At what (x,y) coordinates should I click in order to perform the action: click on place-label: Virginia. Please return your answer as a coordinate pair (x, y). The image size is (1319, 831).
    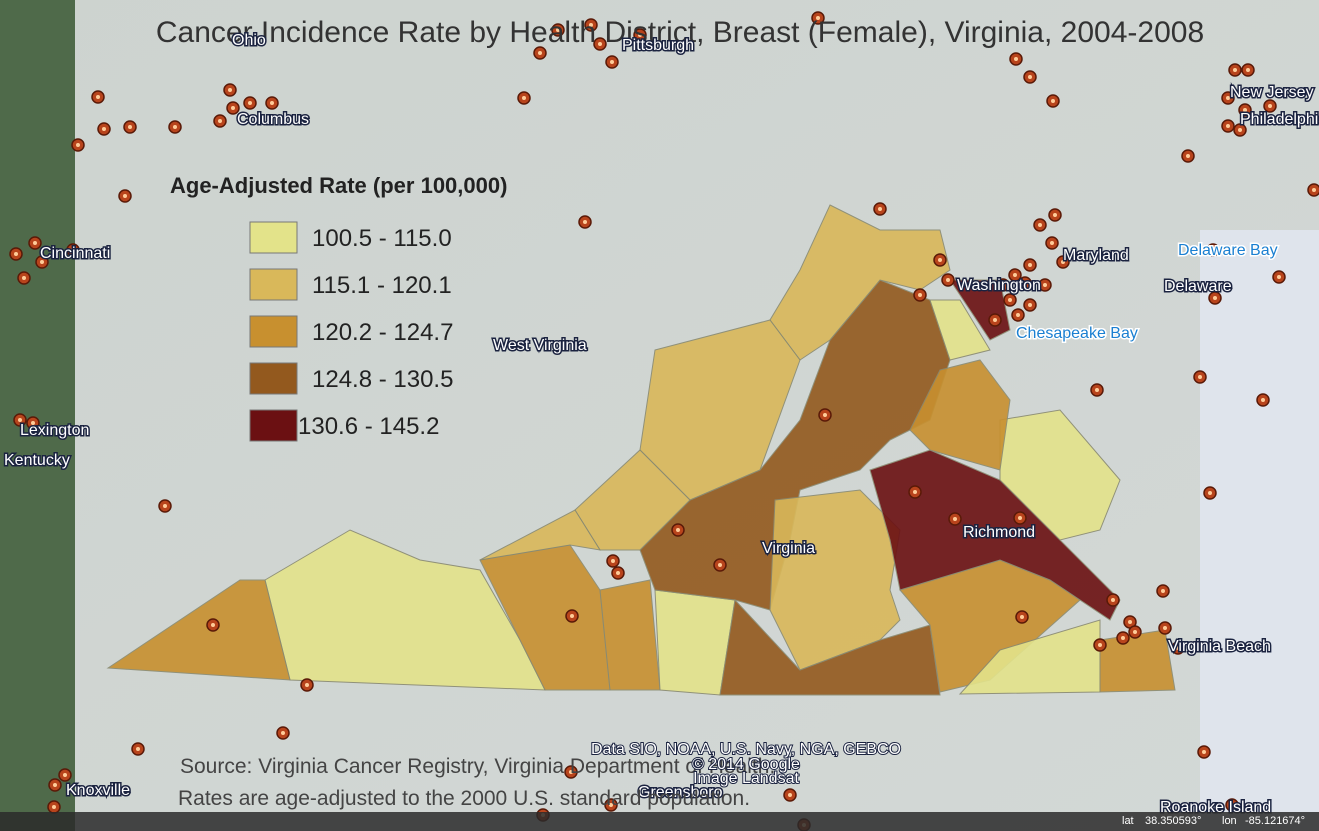
    Looking at the image, I should click on (788, 548).